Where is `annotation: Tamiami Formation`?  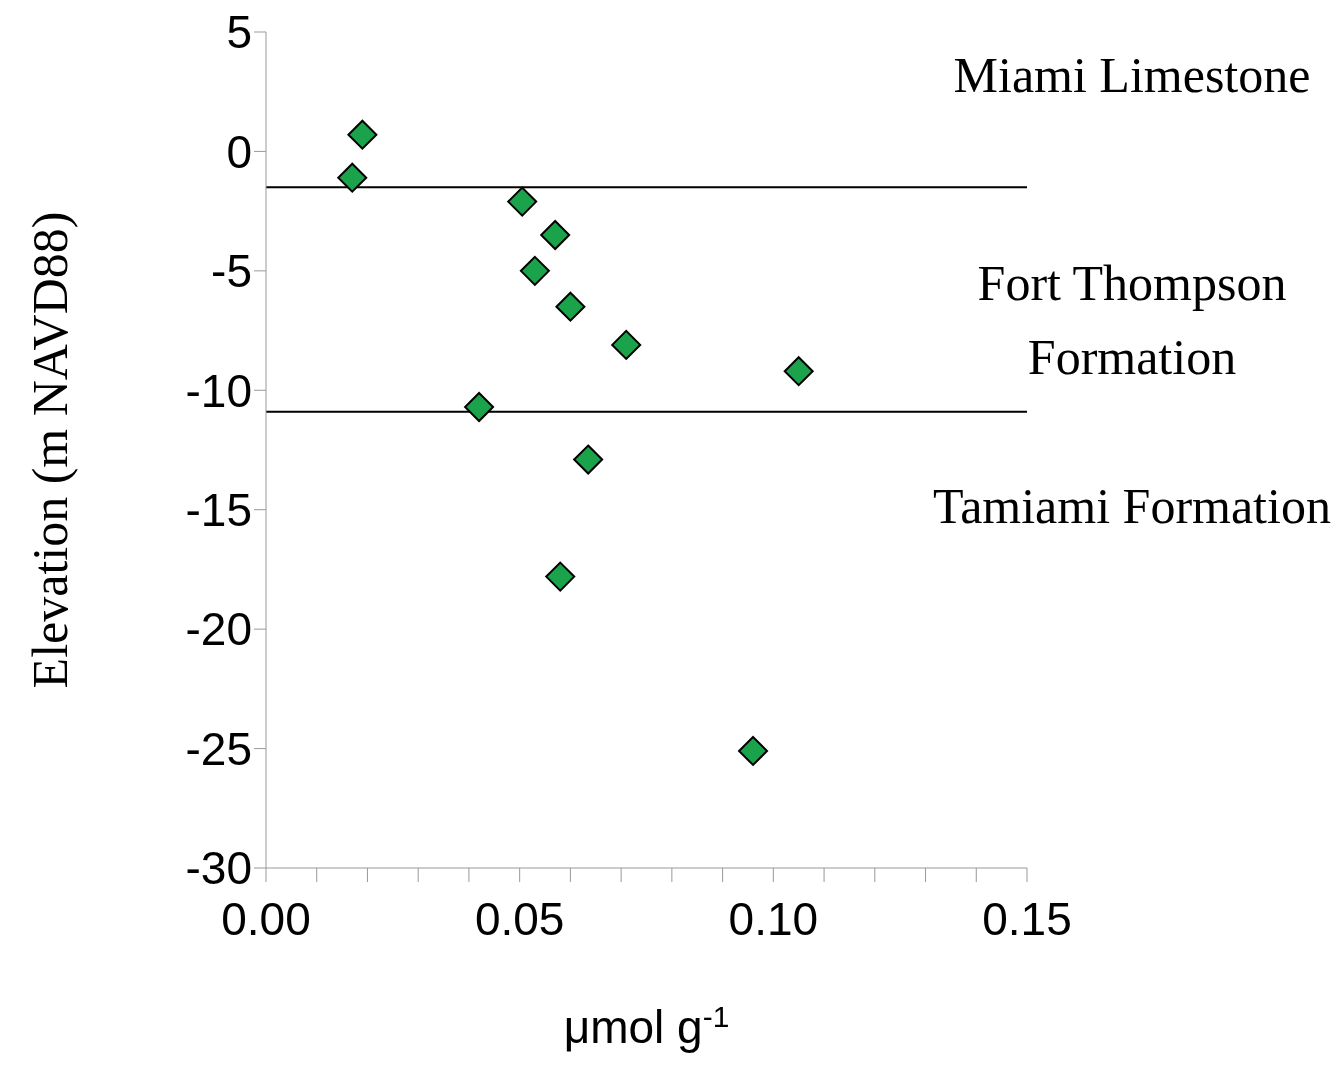 annotation: Tamiami Formation is located at coordinates (1132, 506).